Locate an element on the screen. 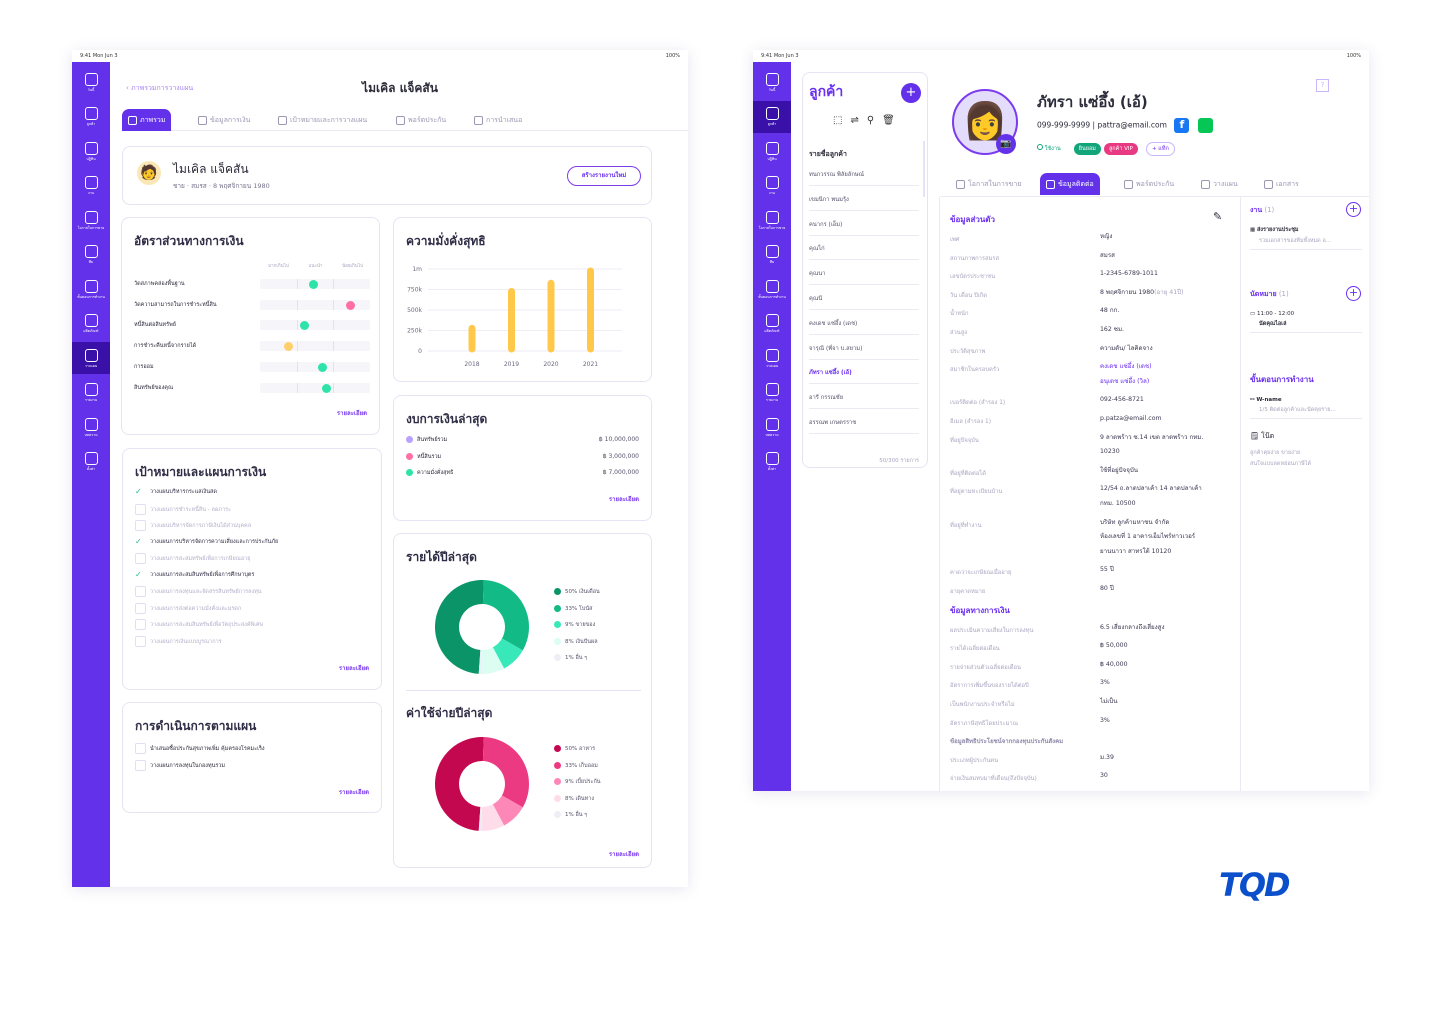 This screenshot has height=1024, width=1440. search-icon: ⚲ is located at coordinates (874, 120).